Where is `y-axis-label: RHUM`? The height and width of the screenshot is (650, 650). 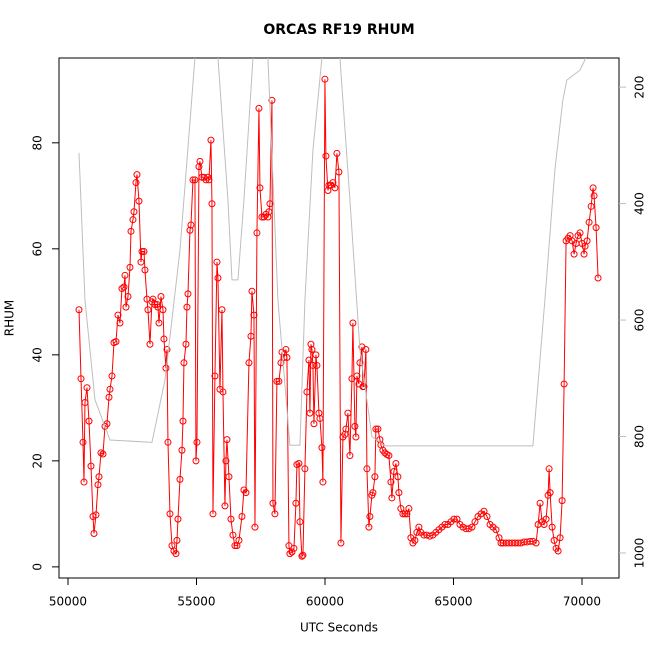 y-axis-label: RHUM is located at coordinates (10, 318).